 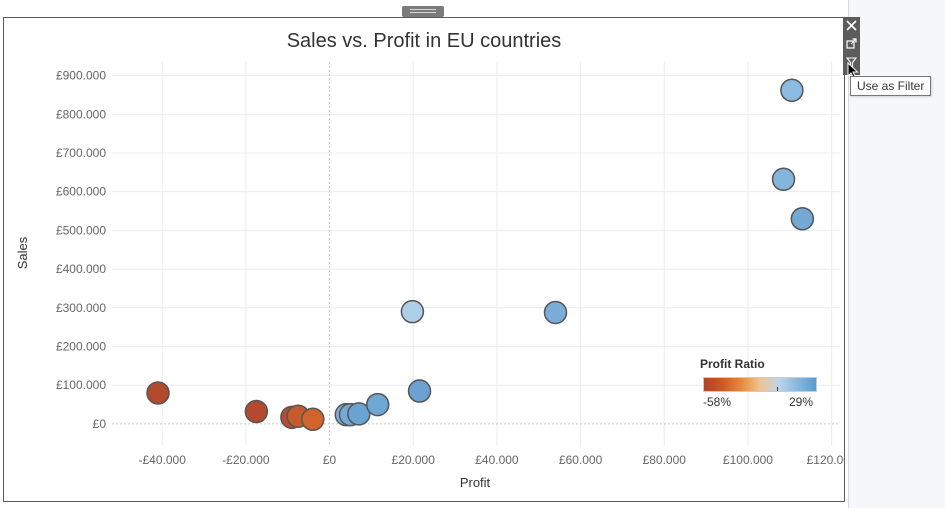 I want to click on worksheet-toolbar, so click(x=851, y=46).